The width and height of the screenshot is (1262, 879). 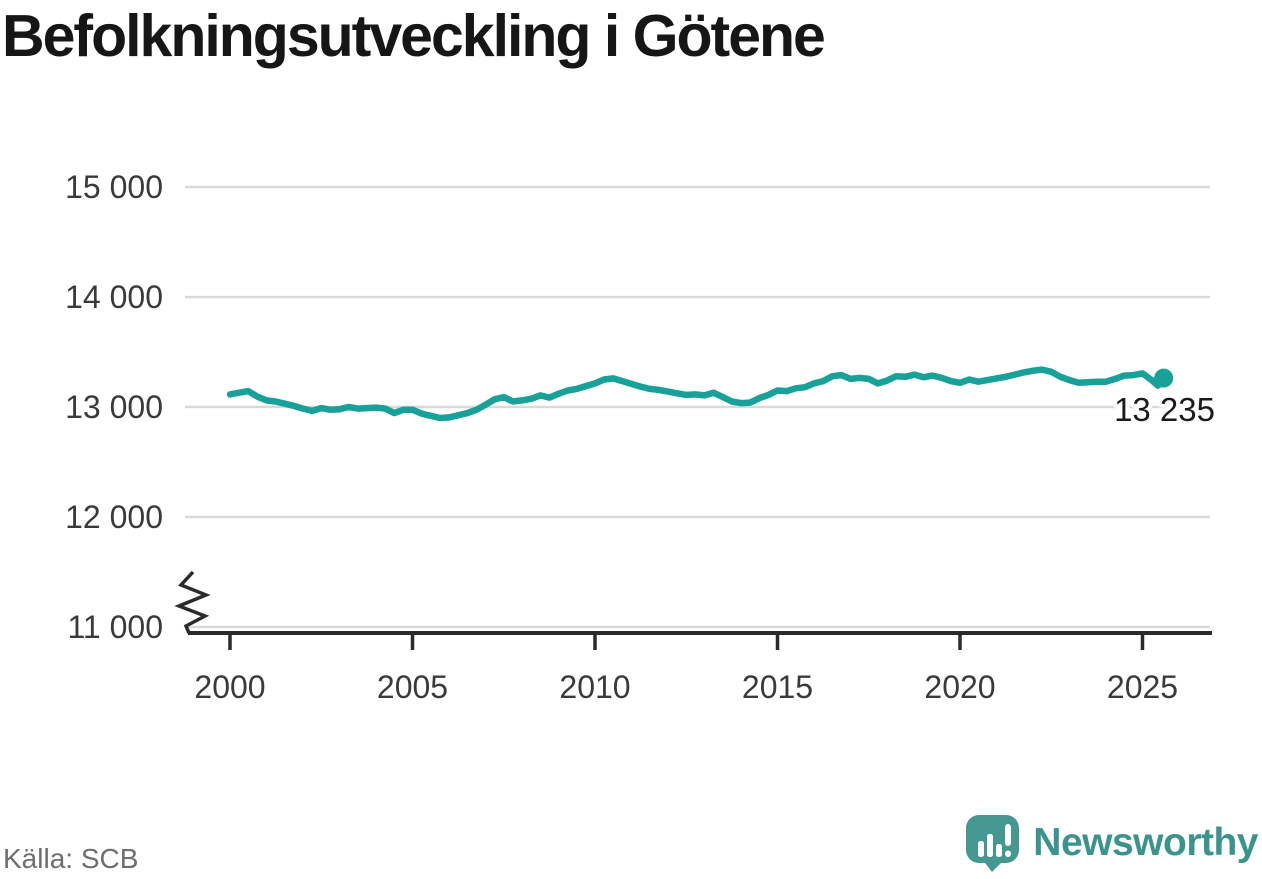 What do you see at coordinates (116, 627) in the screenshot?
I see `y-axis-tick-label: 11 000` at bounding box center [116, 627].